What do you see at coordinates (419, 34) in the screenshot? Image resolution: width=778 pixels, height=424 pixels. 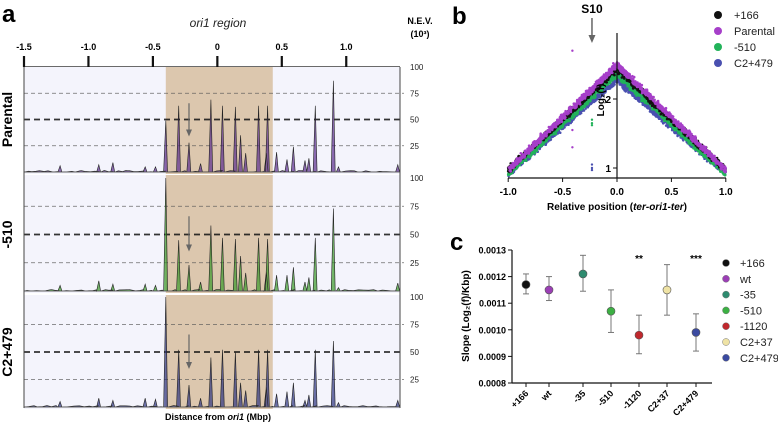 I see `nev-units: (10³)` at bounding box center [419, 34].